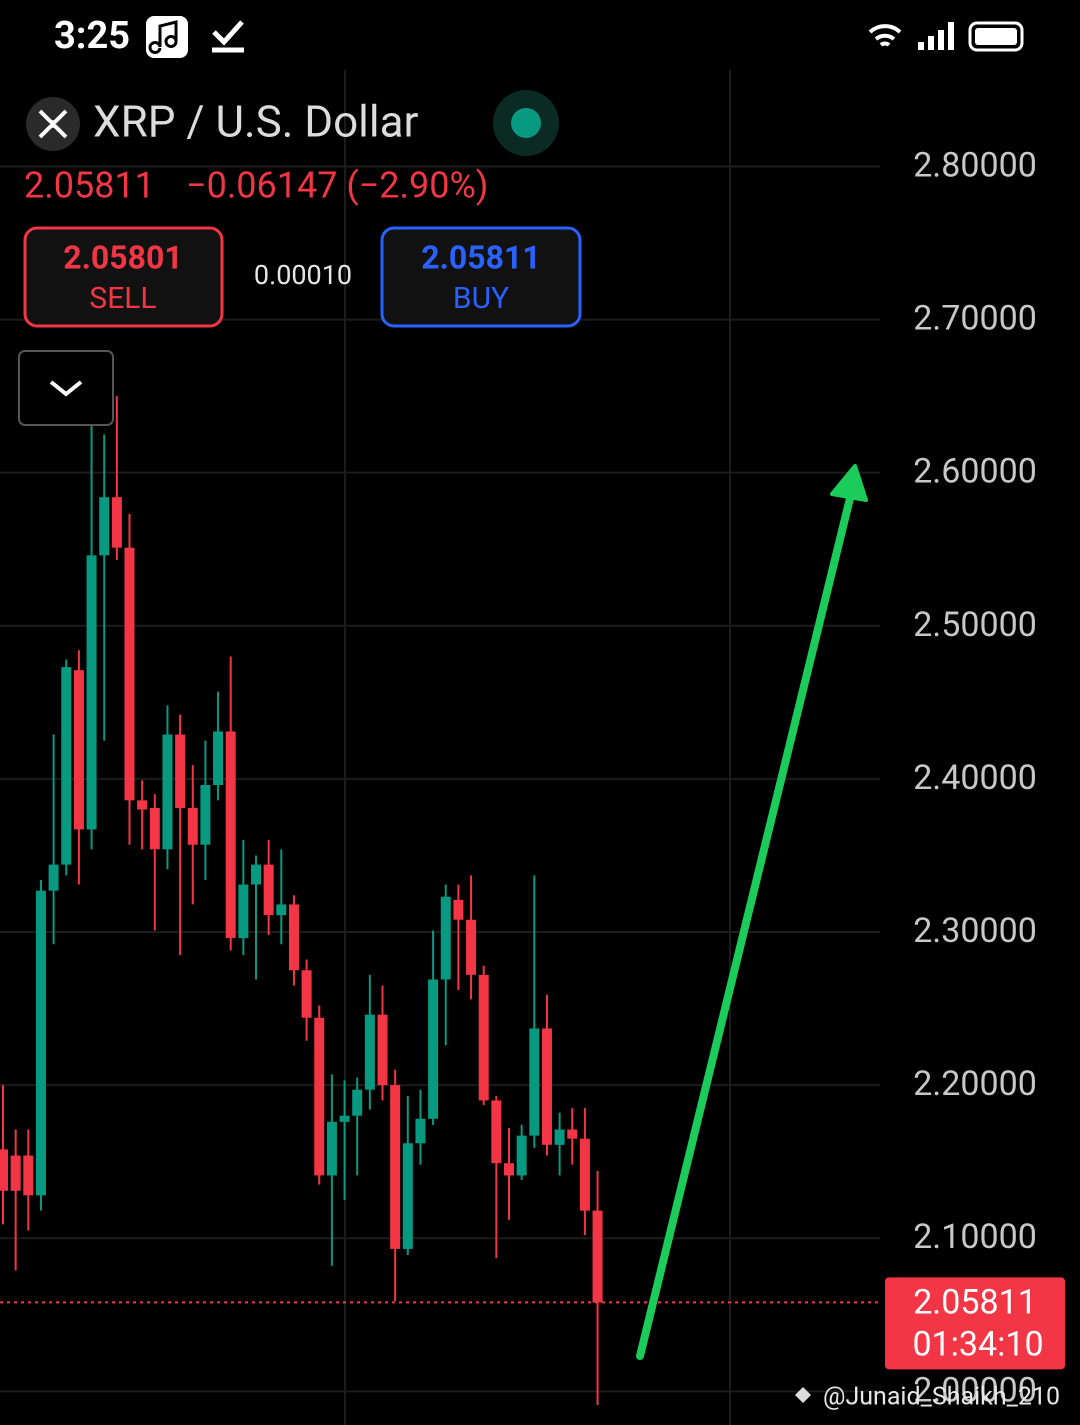 The height and width of the screenshot is (1425, 1080). I want to click on last-price: 2.05811, so click(89, 186).